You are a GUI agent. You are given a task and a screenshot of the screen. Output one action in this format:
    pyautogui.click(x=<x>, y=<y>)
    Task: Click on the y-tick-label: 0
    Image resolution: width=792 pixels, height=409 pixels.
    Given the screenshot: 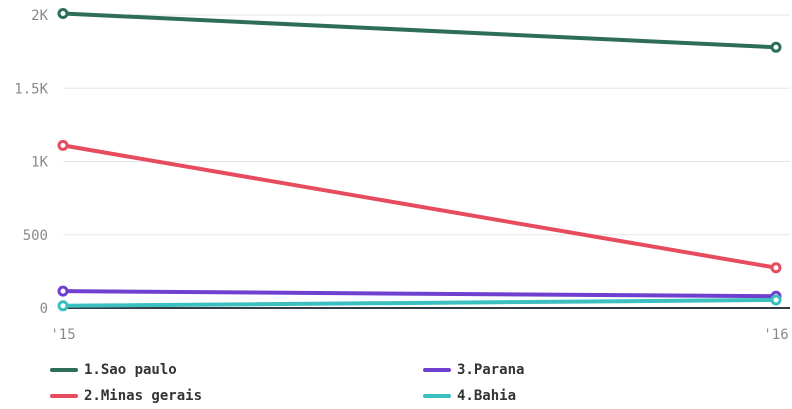 What is the action you would take?
    pyautogui.click(x=44, y=309)
    